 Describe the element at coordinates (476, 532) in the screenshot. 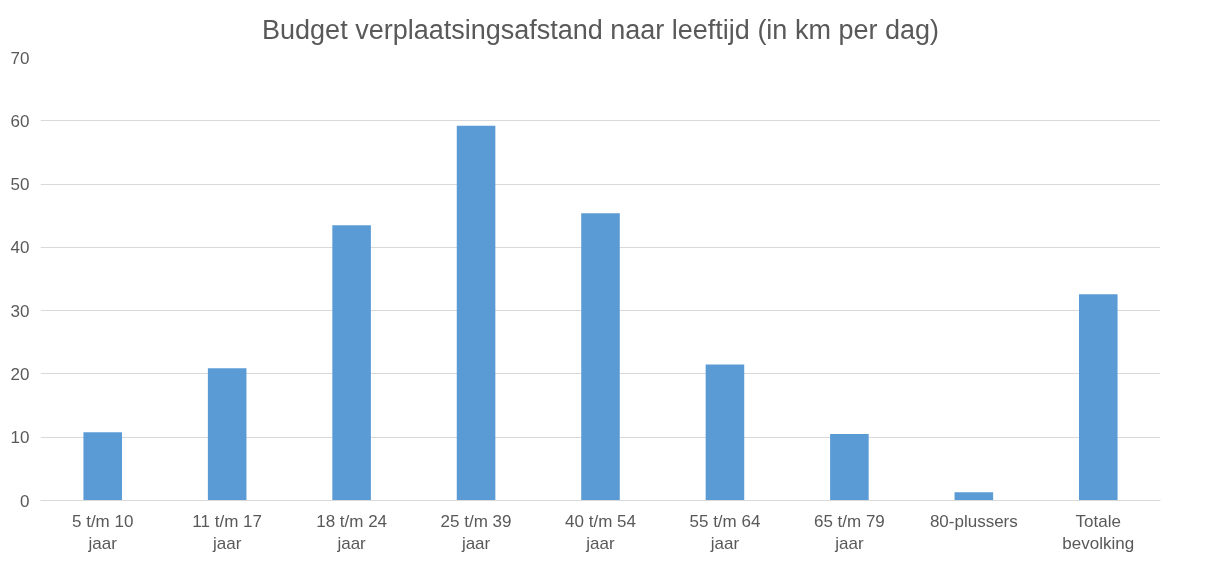

I see `x-tick-label: 25 t/m 39 jaar` at that location.